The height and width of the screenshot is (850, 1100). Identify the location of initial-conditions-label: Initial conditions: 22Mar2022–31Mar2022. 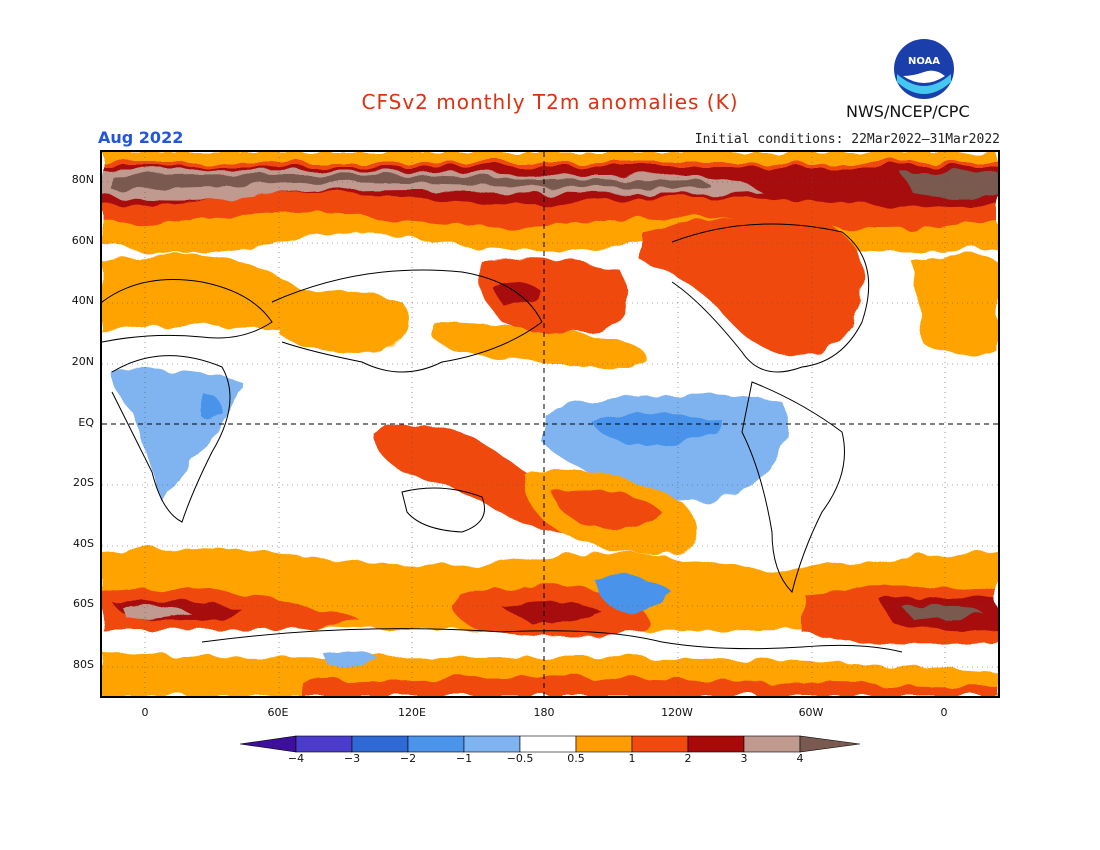
(847, 139).